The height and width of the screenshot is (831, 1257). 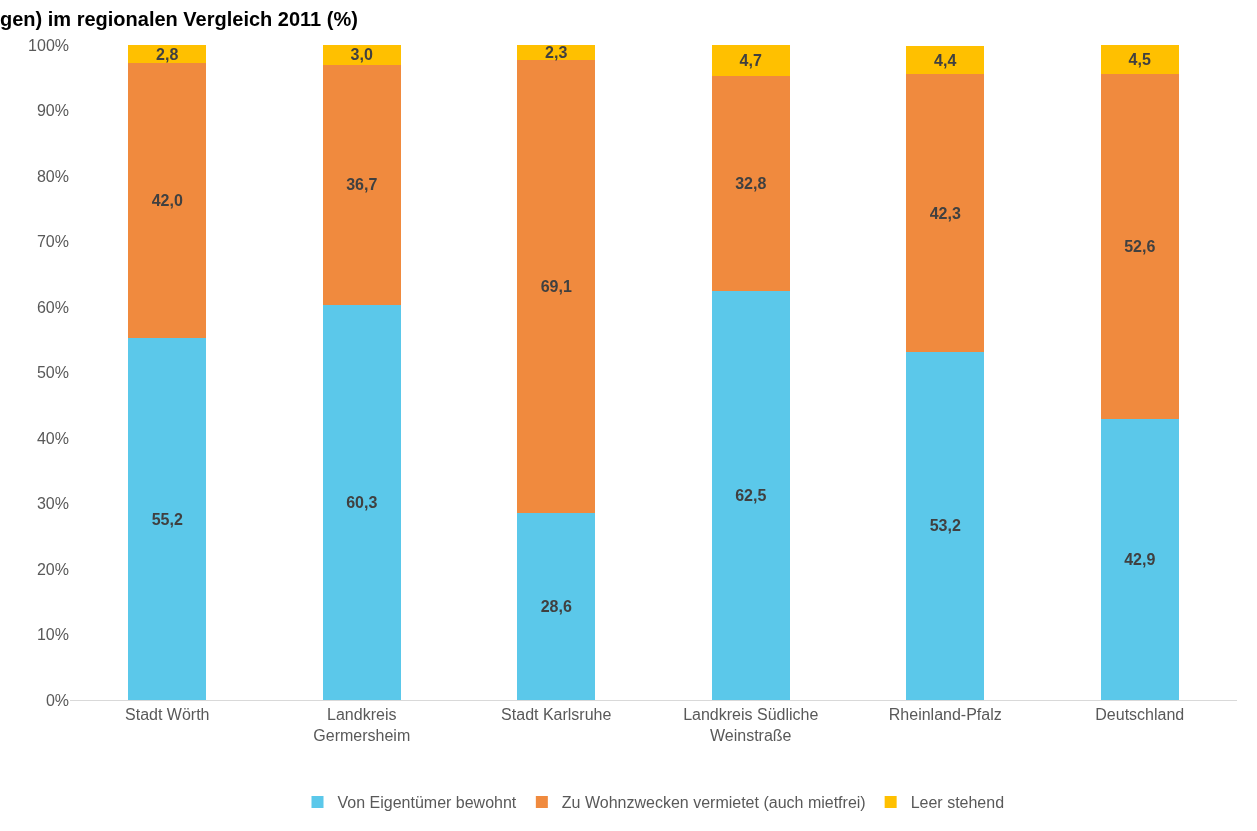 I want to click on data-label: 2,8, so click(x=167, y=54).